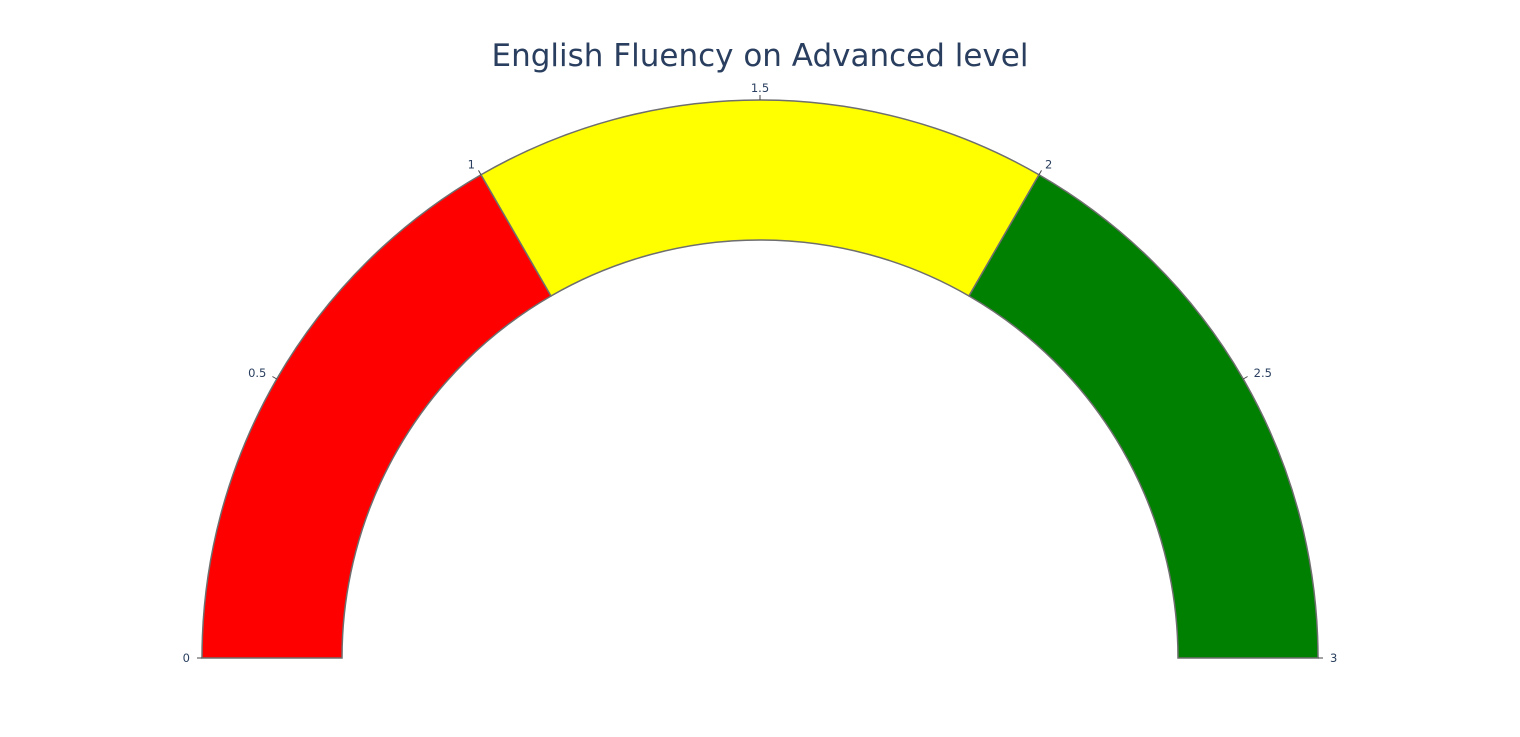 This screenshot has height=737, width=1520. What do you see at coordinates (760, 88) in the screenshot?
I see `gauge-tick-label: 1.5` at bounding box center [760, 88].